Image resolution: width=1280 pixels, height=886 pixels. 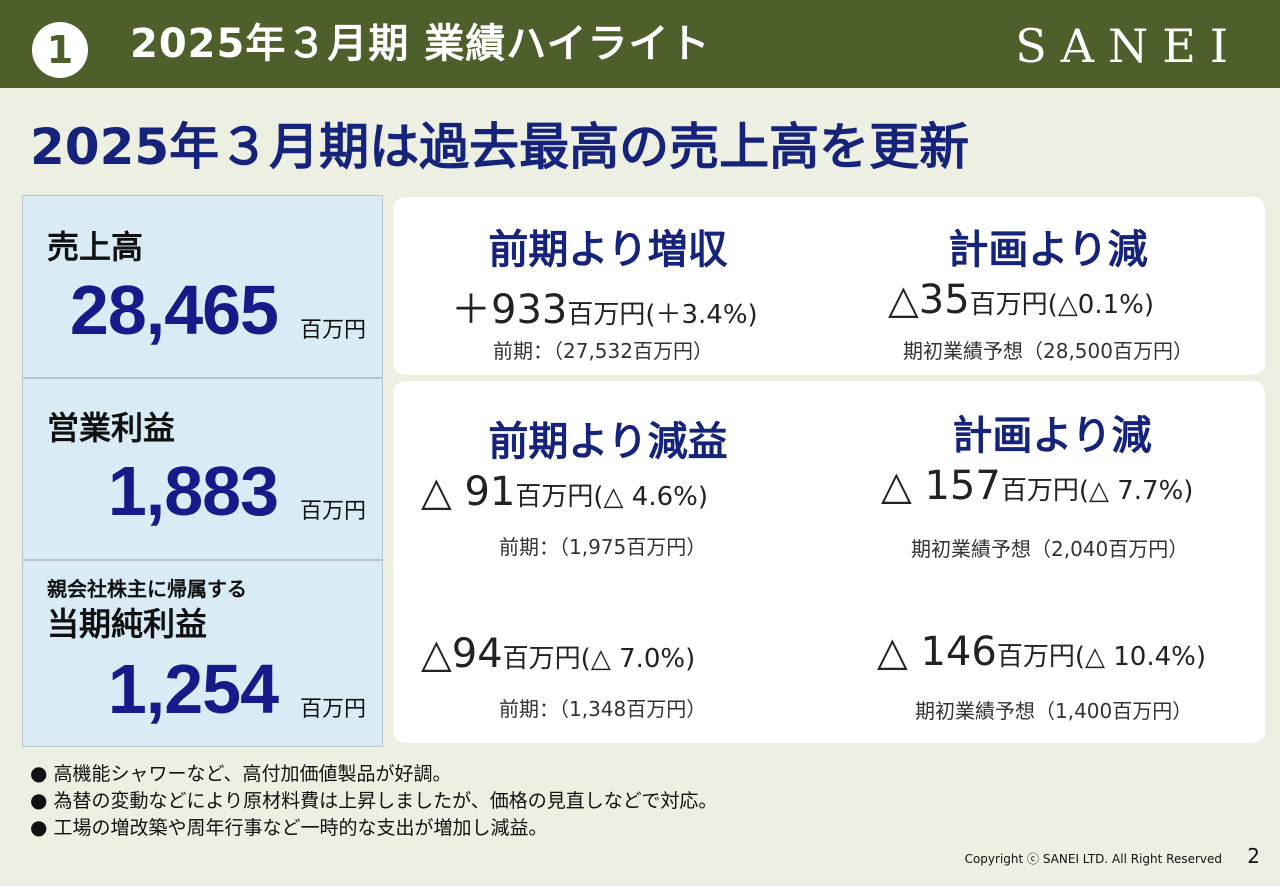 I want to click on operating-plan-diff: △ 157百万円(△ 7.7%), so click(x=1037, y=486).